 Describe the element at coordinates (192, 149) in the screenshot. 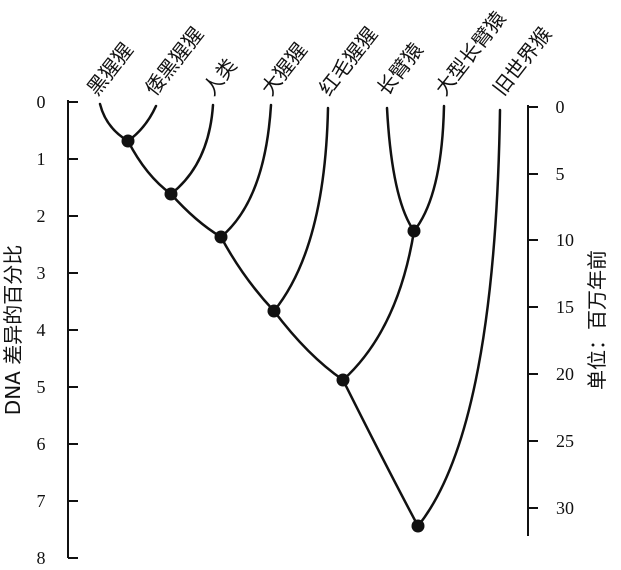

I see `branch-human` at that location.